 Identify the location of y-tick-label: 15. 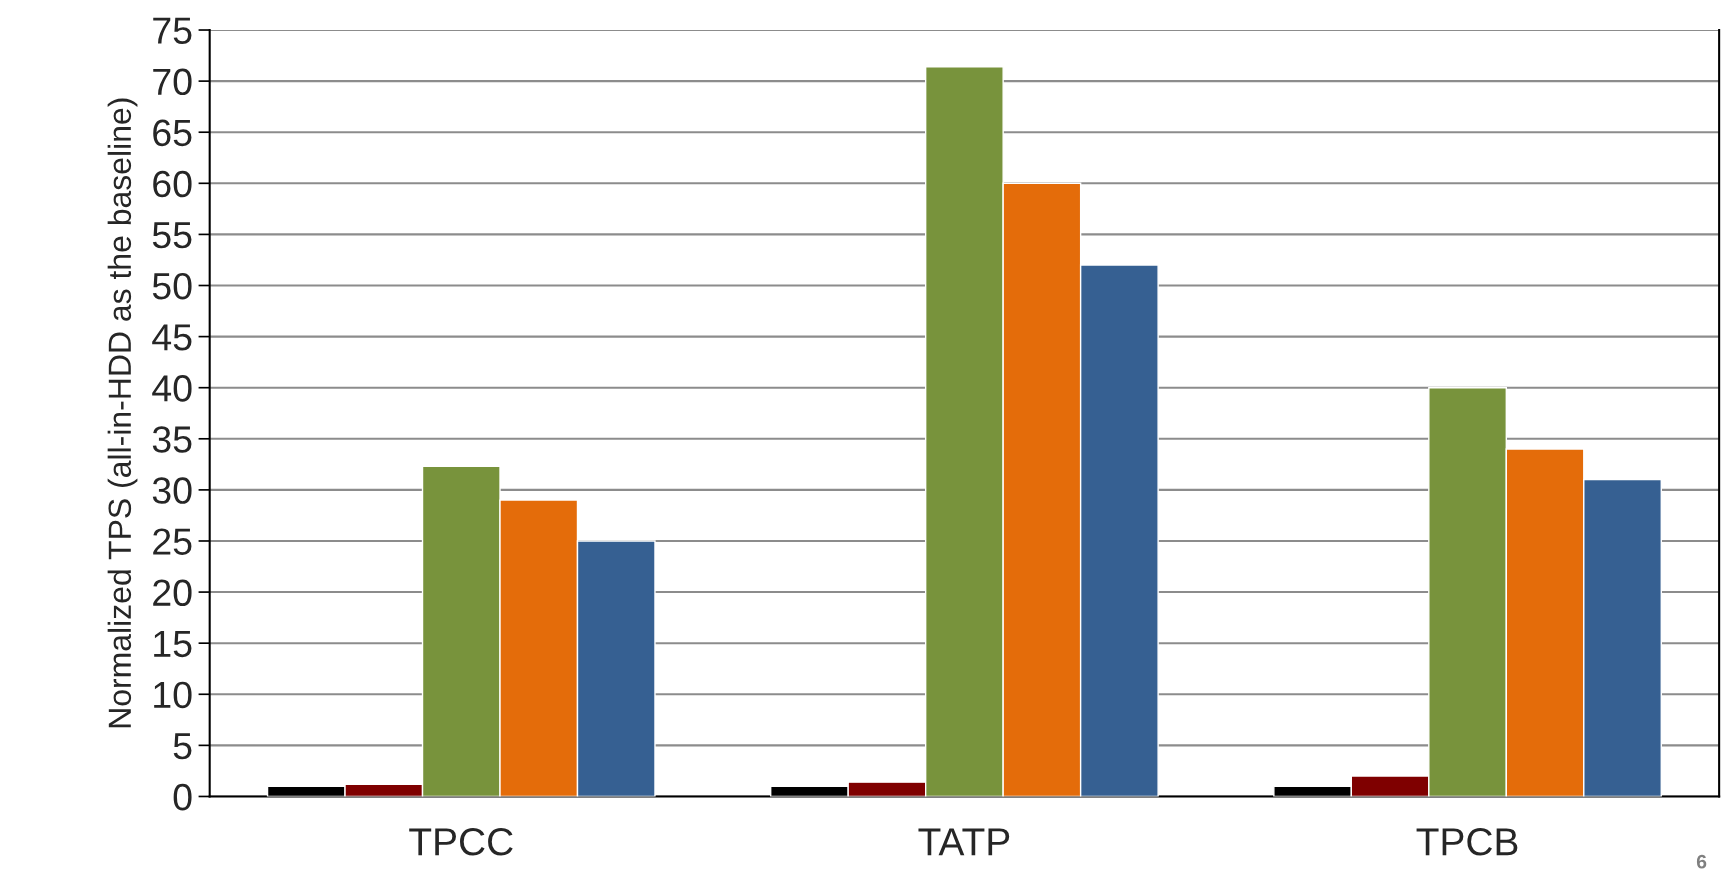
(173, 644).